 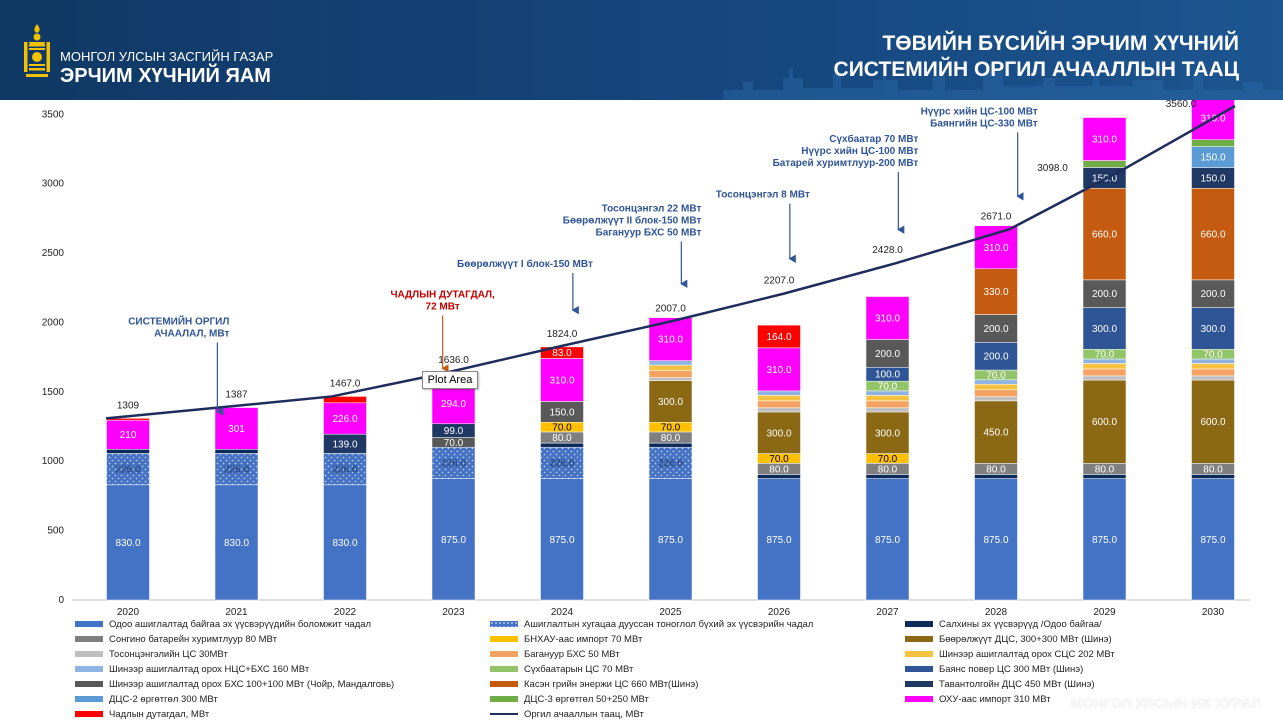 What do you see at coordinates (53, 357) in the screenshot?
I see `y-axis: 0 500 1000 1500 2000 2500 3000 3500` at bounding box center [53, 357].